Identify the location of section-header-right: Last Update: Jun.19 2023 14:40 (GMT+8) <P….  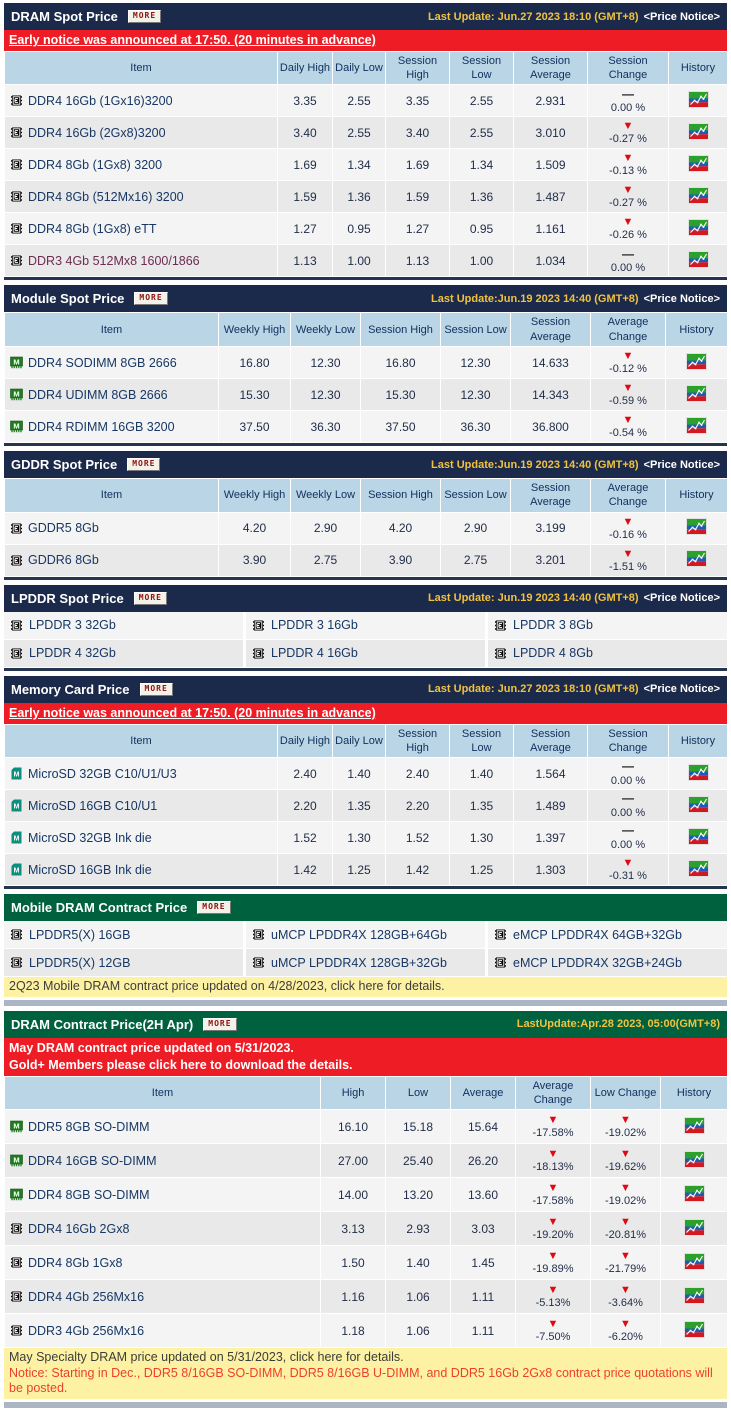
(574, 598).